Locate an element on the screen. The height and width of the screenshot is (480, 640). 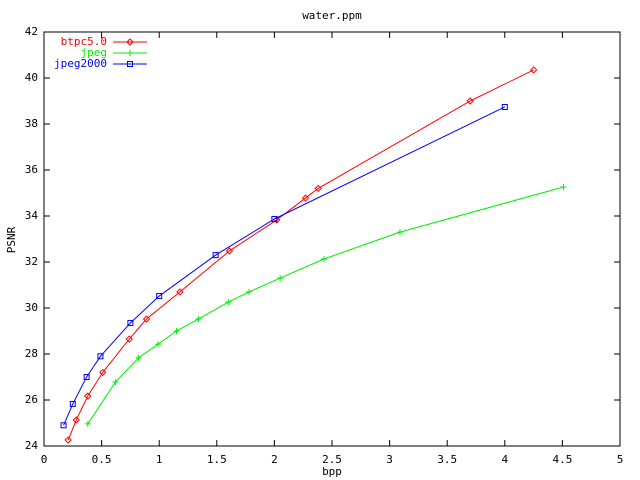
x-tick-label: 1 is located at coordinates (159, 459).